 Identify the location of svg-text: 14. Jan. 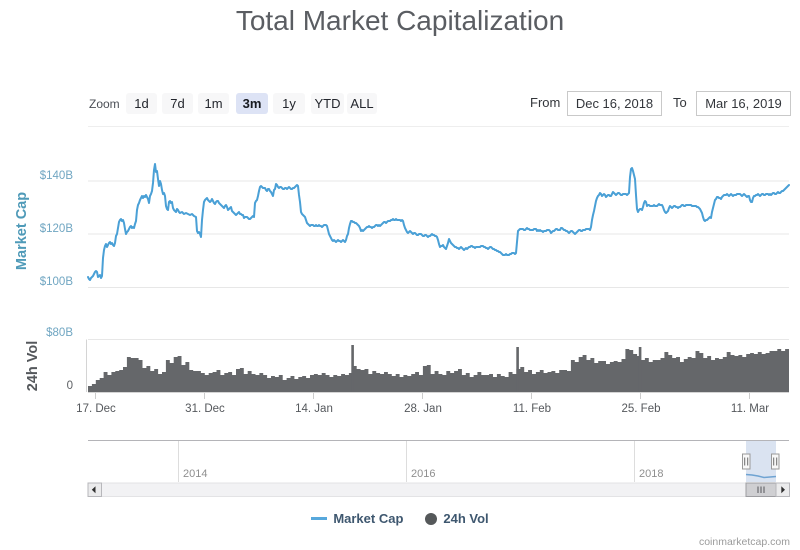
(314, 409).